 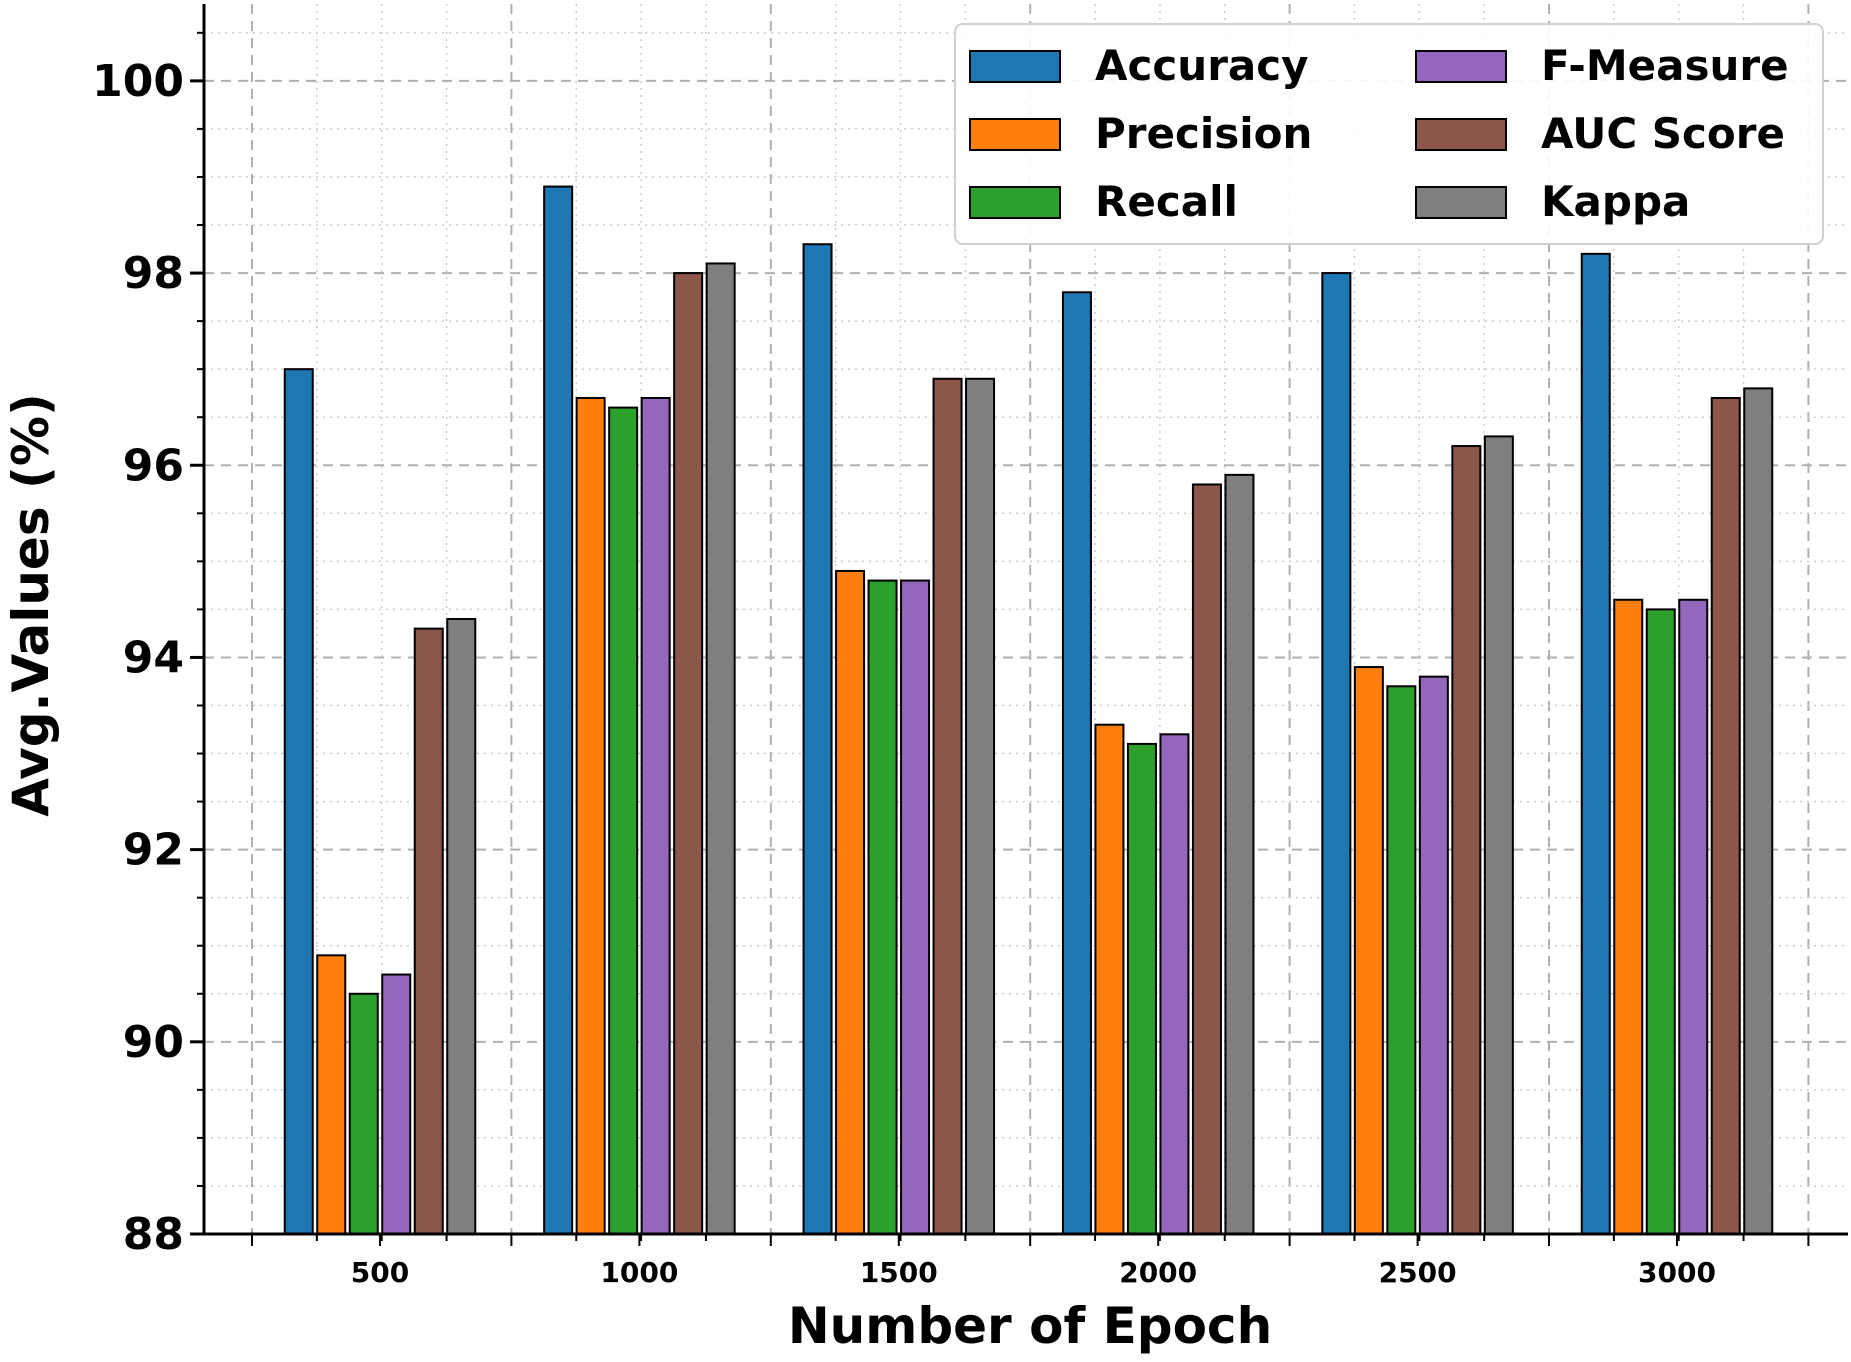 I want to click on y-tick-label: 98, so click(x=153, y=273).